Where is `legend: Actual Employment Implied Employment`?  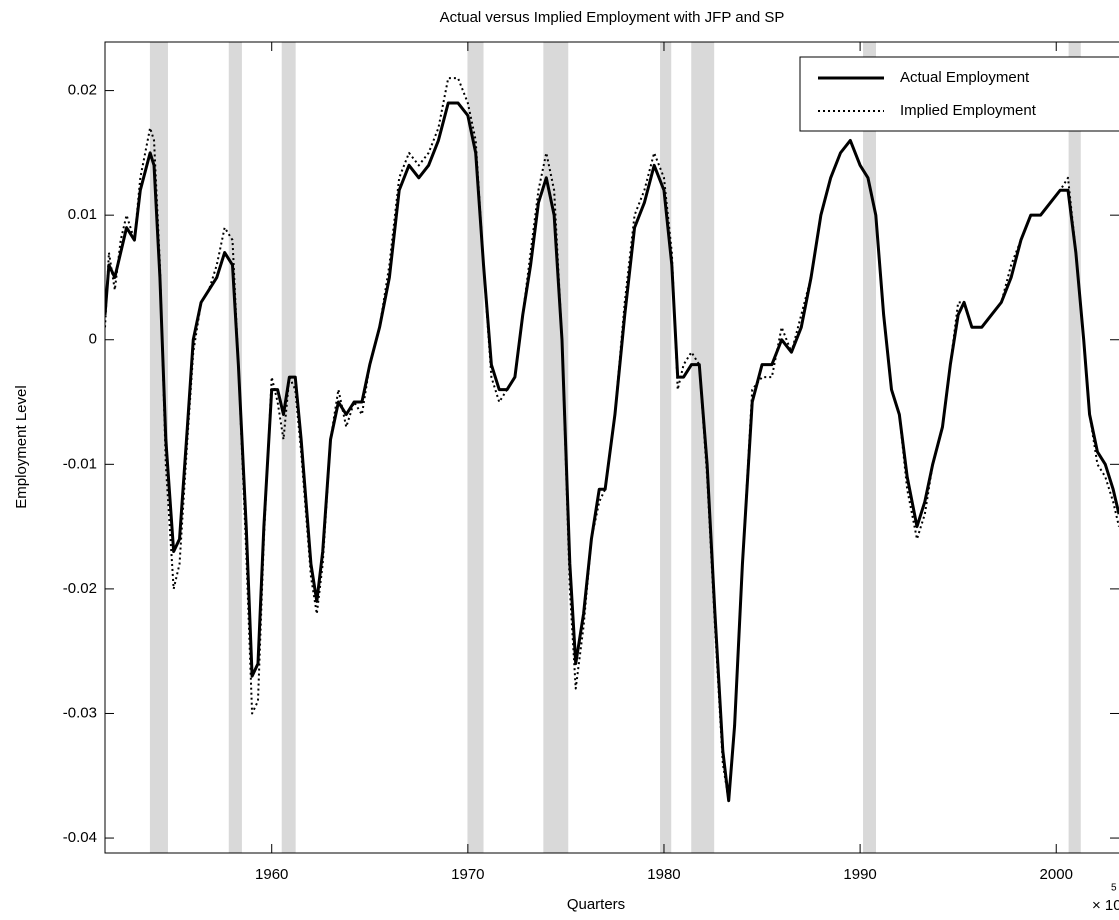
legend: Actual Employment Implied Employment is located at coordinates (959, 94).